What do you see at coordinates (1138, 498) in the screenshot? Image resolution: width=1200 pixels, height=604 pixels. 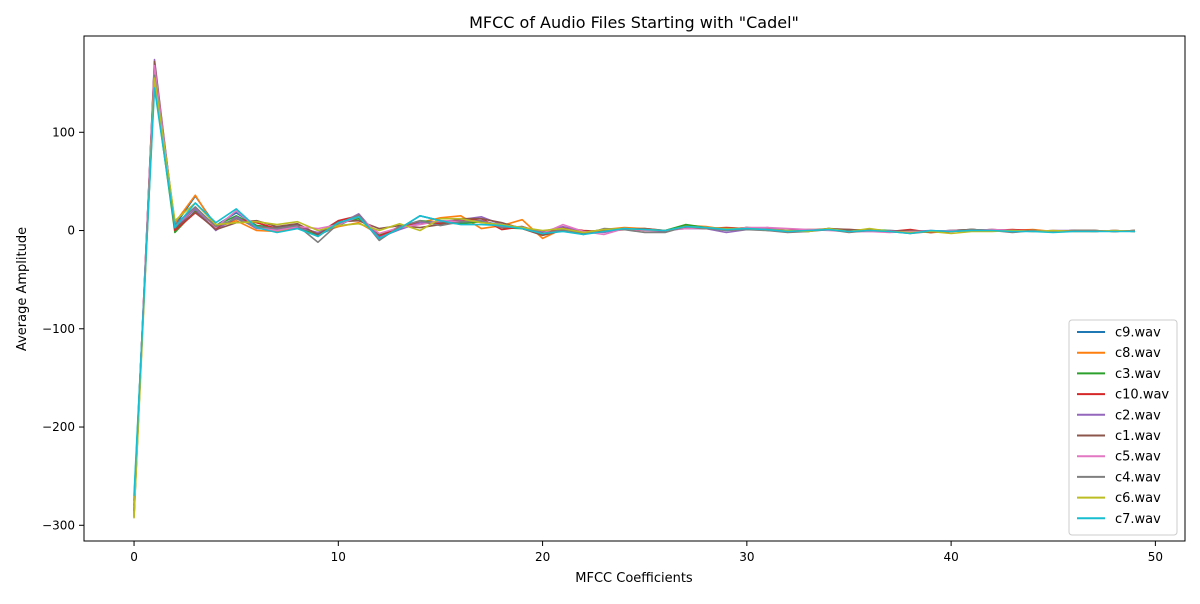 I see `legend-entry-label: c6.wav` at bounding box center [1138, 498].